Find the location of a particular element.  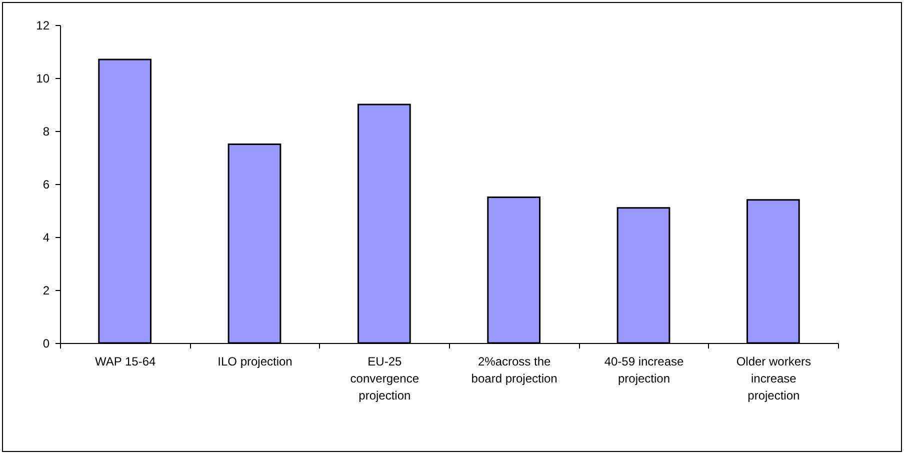

x-tick-label: Older workers increase projection is located at coordinates (774, 378).